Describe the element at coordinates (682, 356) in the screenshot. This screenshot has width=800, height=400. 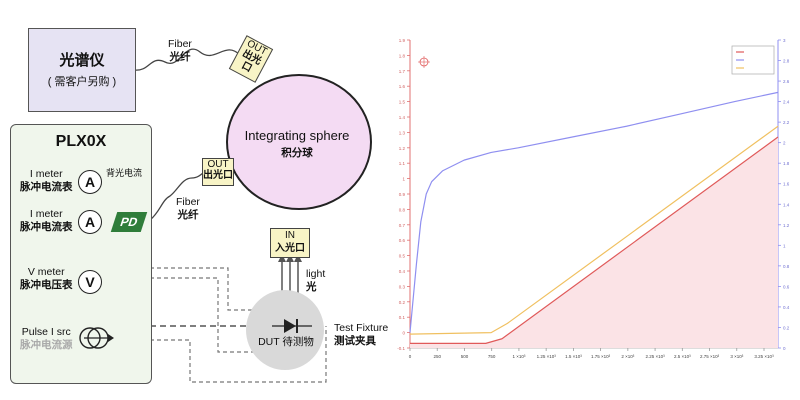
I see `x-tick-label: 2.5 ×10³` at that location.